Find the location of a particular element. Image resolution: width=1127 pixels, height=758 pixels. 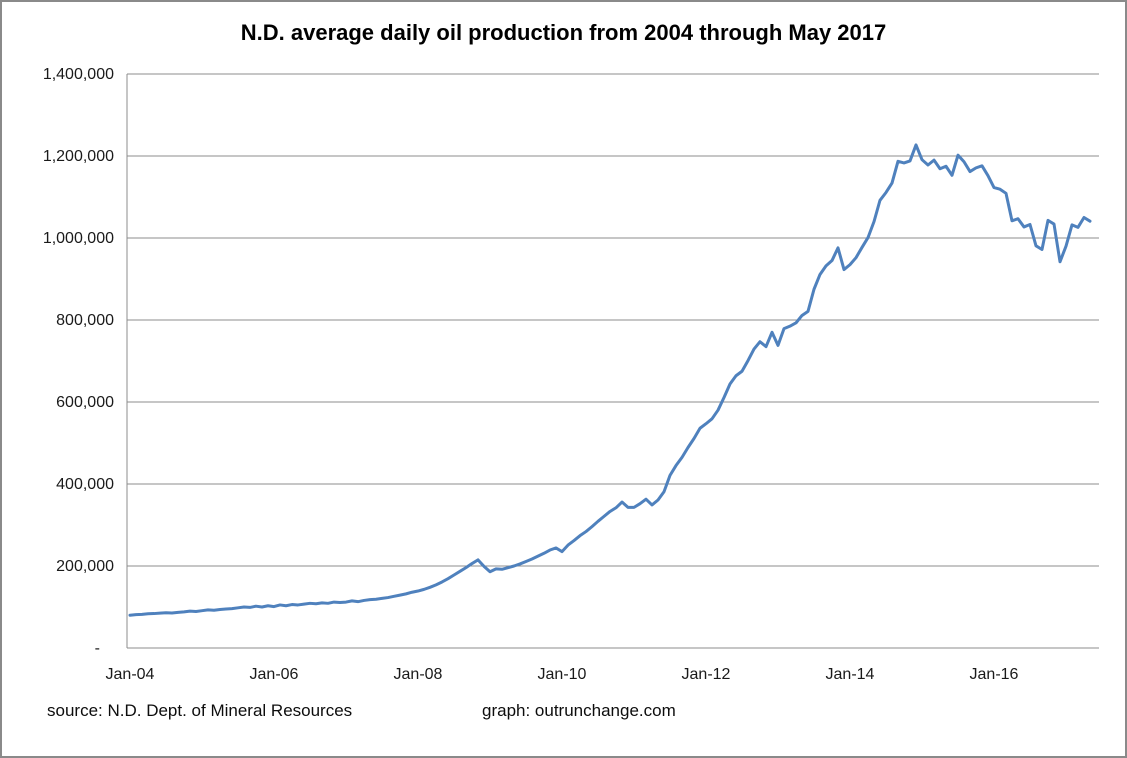

x-tick-label: Jan-10 is located at coordinates (562, 674).